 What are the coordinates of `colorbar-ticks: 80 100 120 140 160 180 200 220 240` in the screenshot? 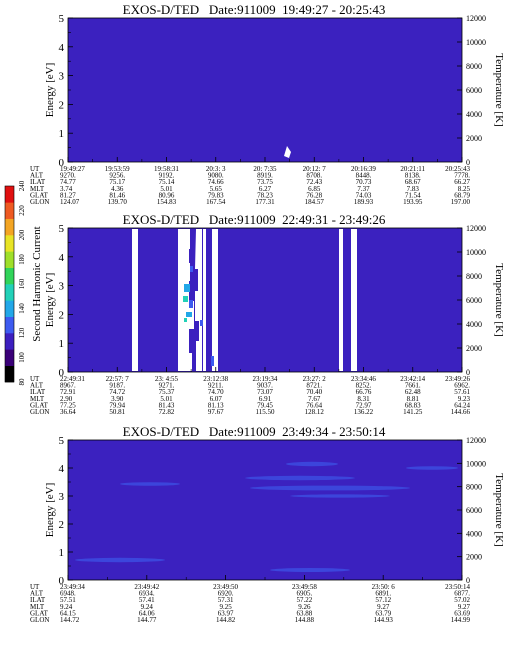 It's located at (22, 282).